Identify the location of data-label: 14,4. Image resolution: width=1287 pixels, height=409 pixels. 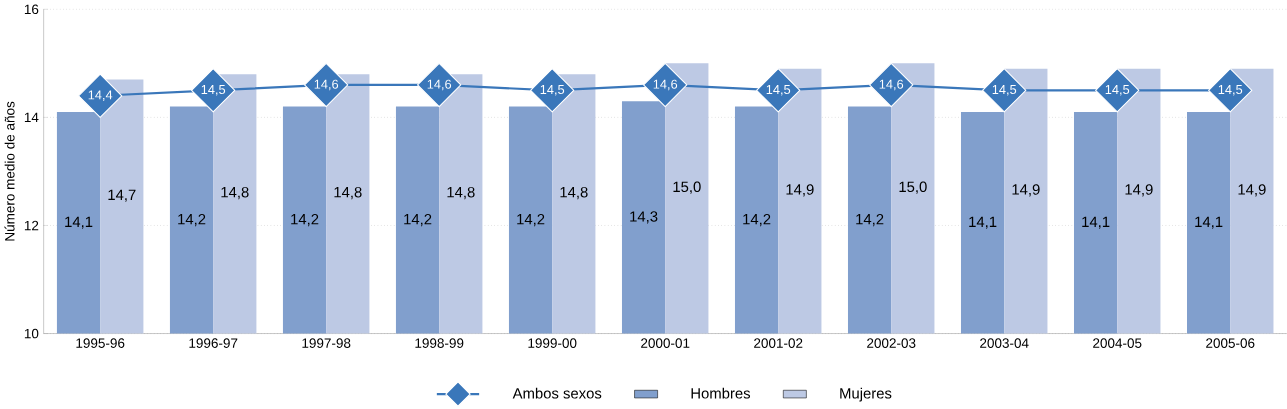
(100, 96).